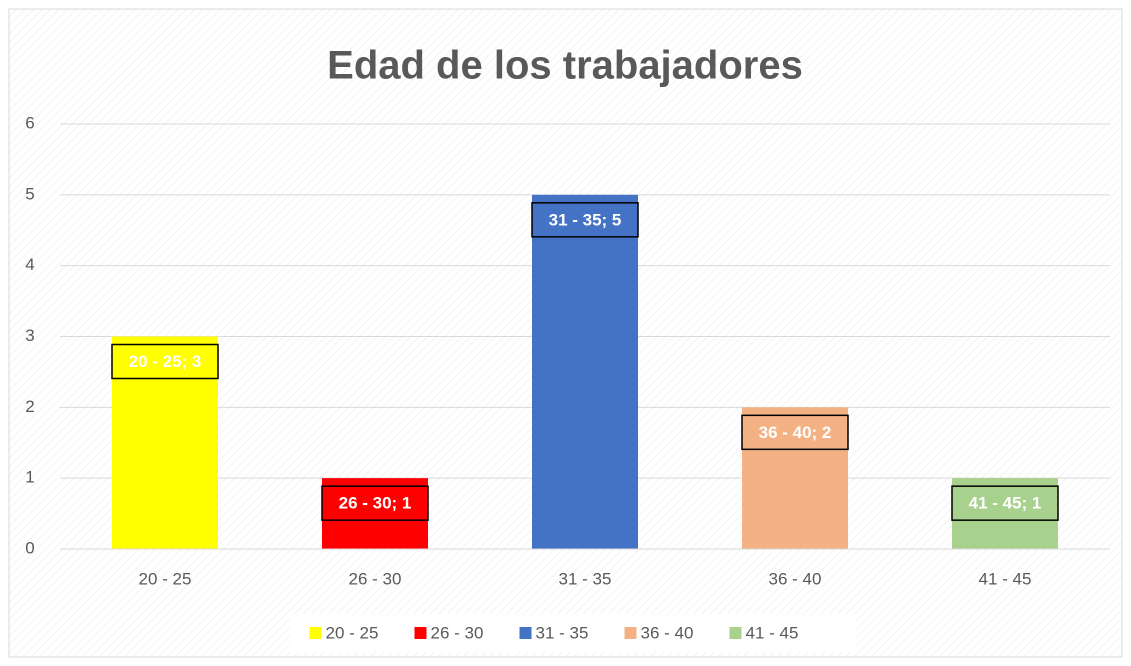  I want to click on y-tick-label: 3, so click(29, 335).